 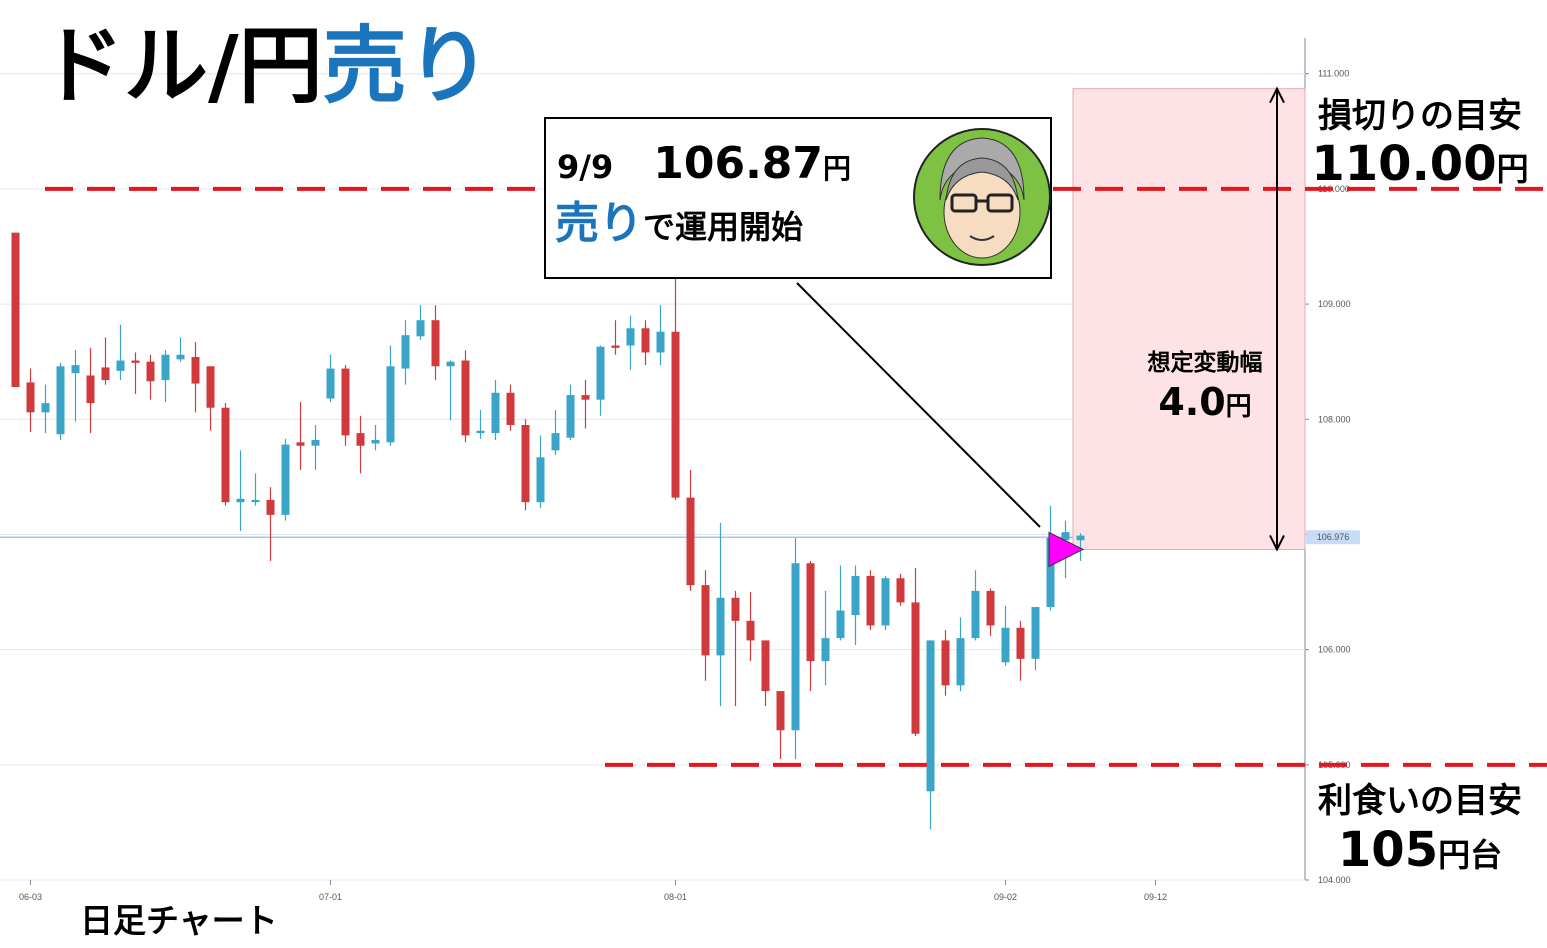 What do you see at coordinates (1205, 362) in the screenshot?
I see `range-caption: 想定変動幅` at bounding box center [1205, 362].